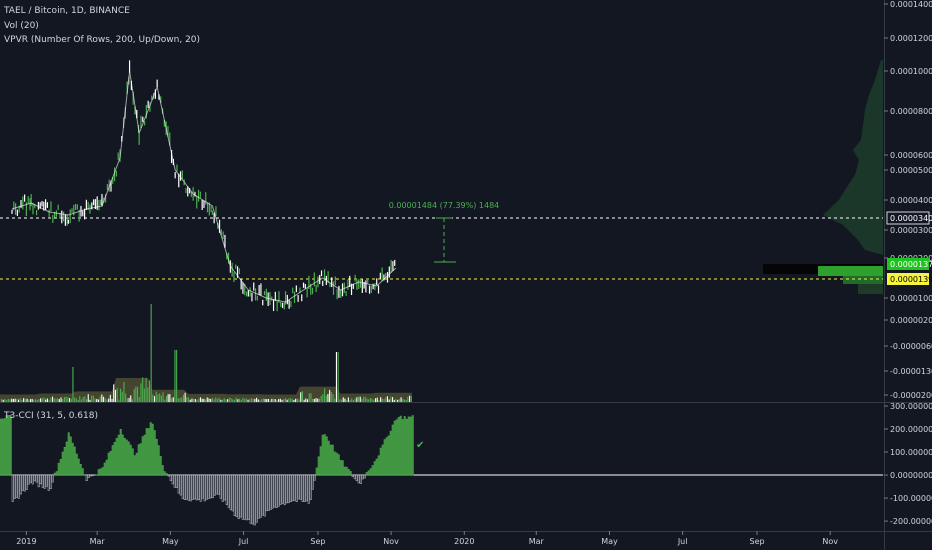 The height and width of the screenshot is (550, 932). I want to click on price-tick-label: -0.00002000, so click(911, 395).